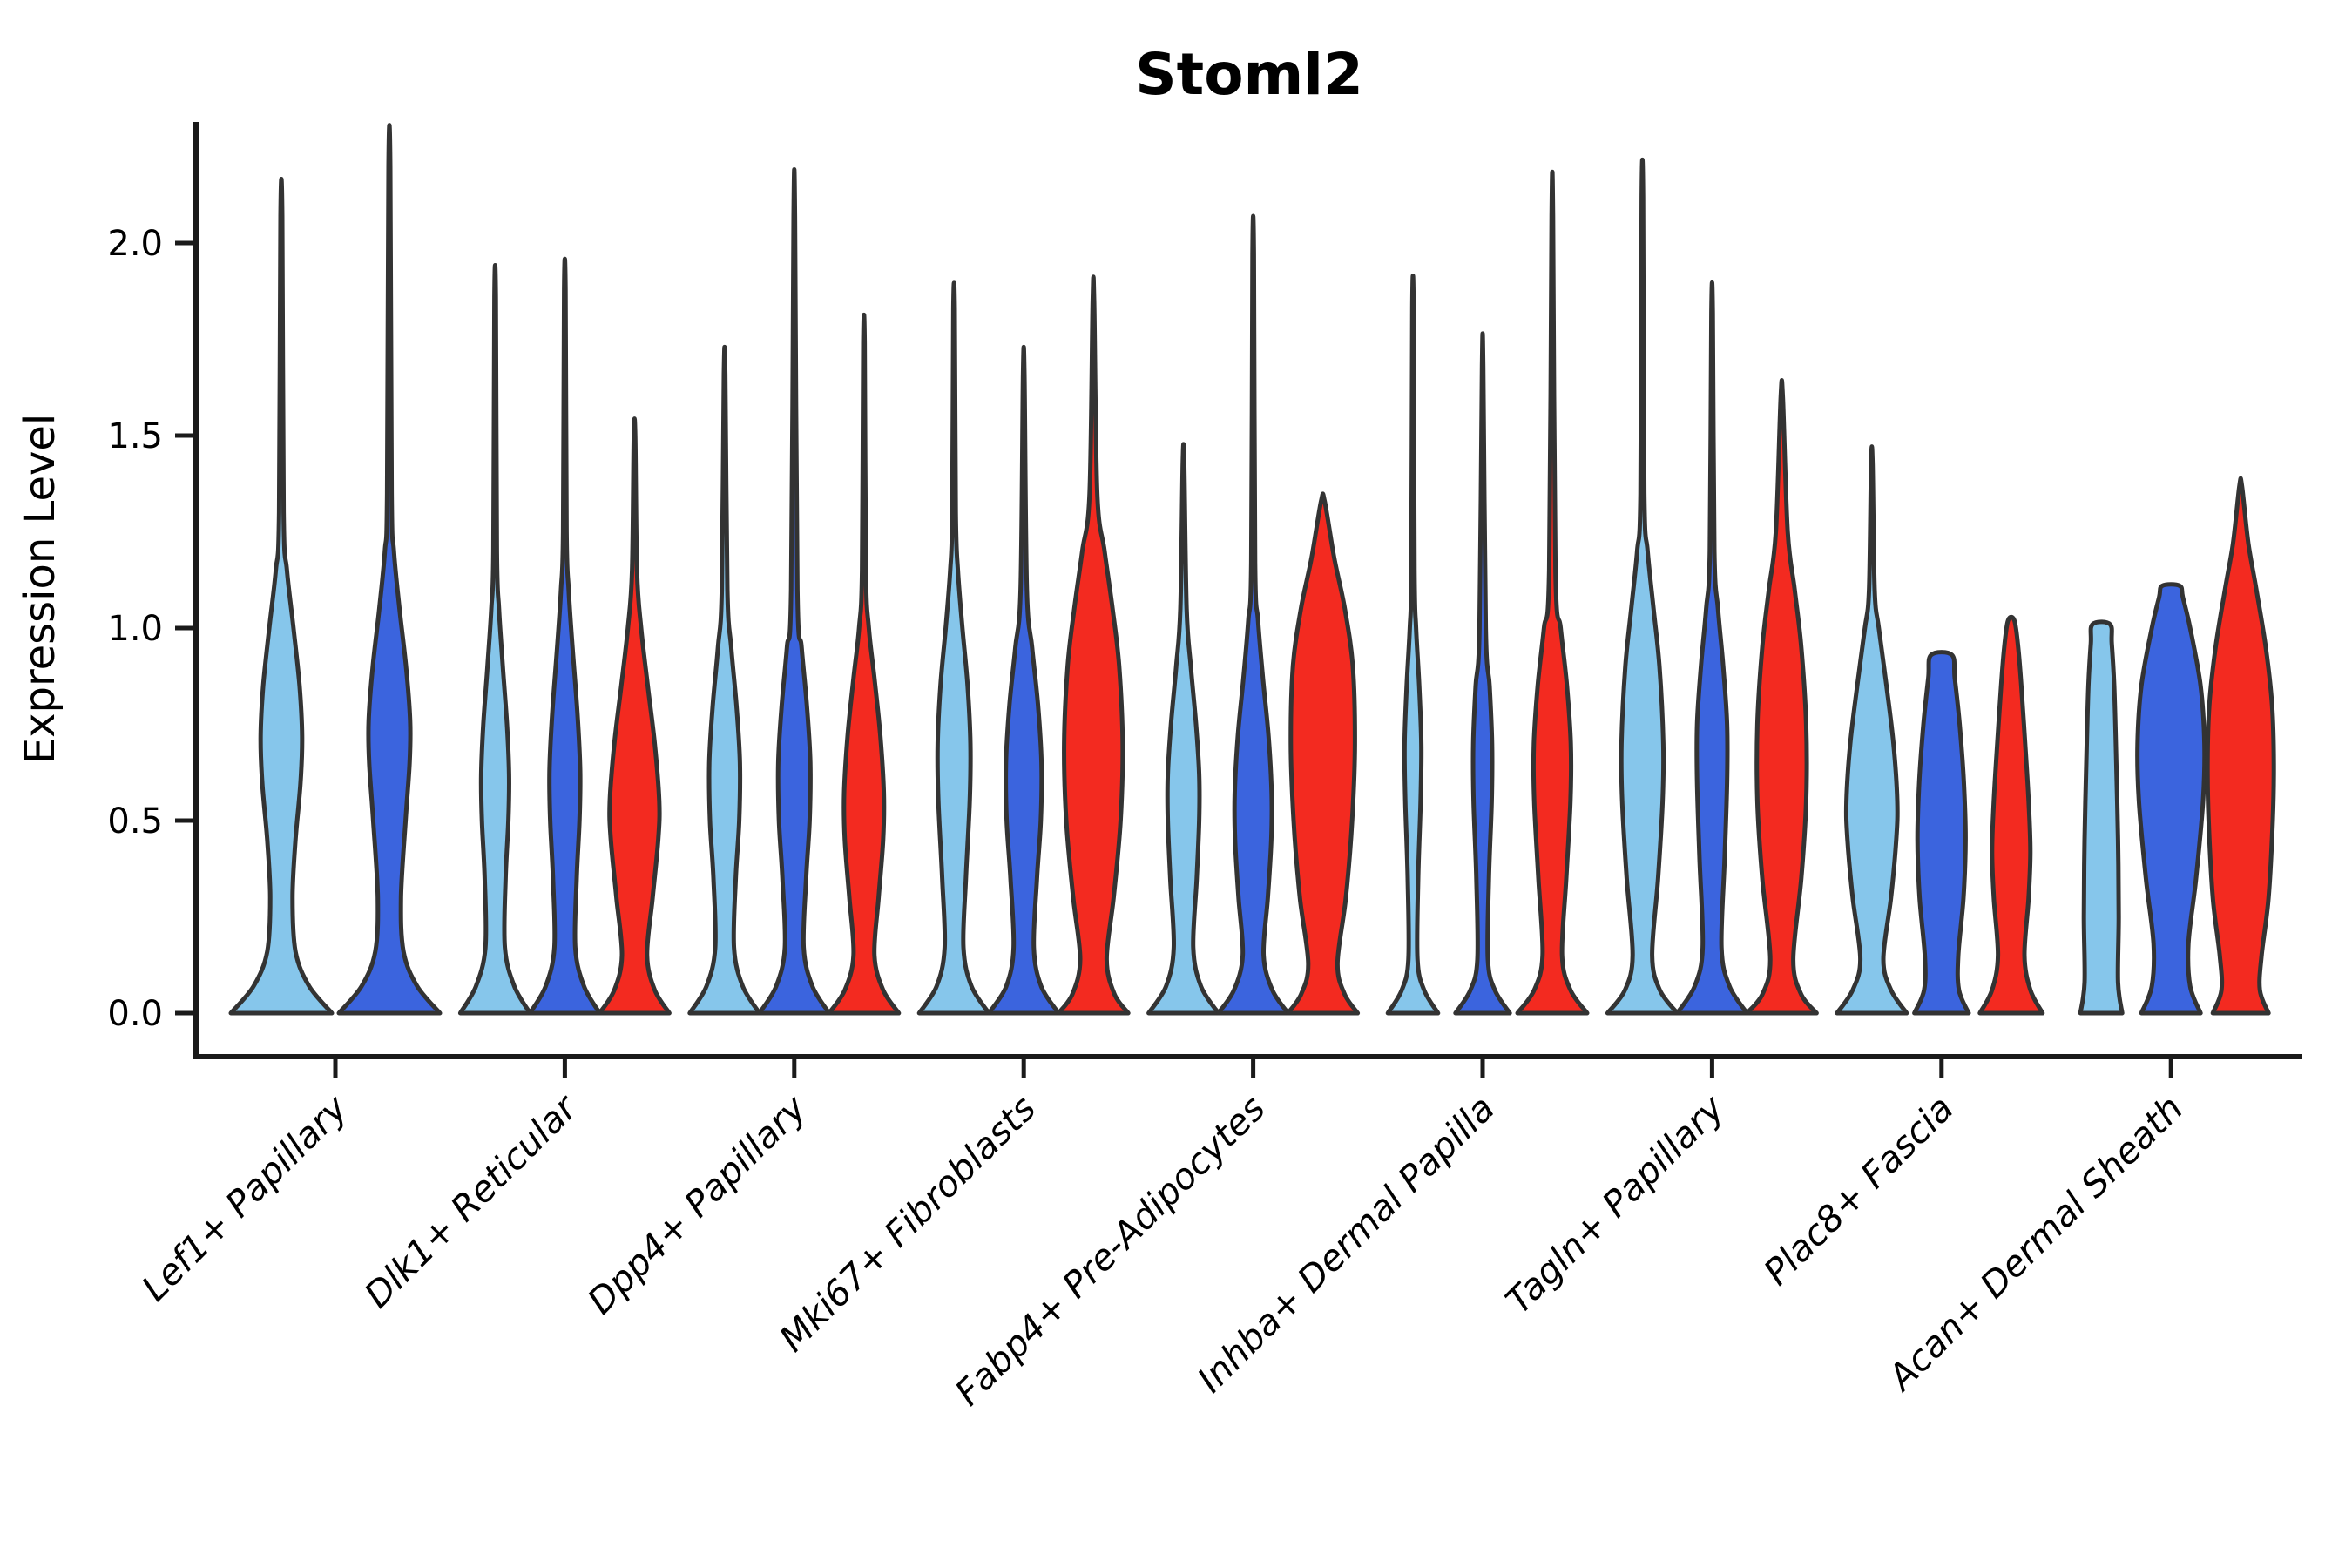 The image size is (2352, 1568). What do you see at coordinates (1552, 592) in the screenshot?
I see `violin-inhba-dermal-papilla-red` at bounding box center [1552, 592].